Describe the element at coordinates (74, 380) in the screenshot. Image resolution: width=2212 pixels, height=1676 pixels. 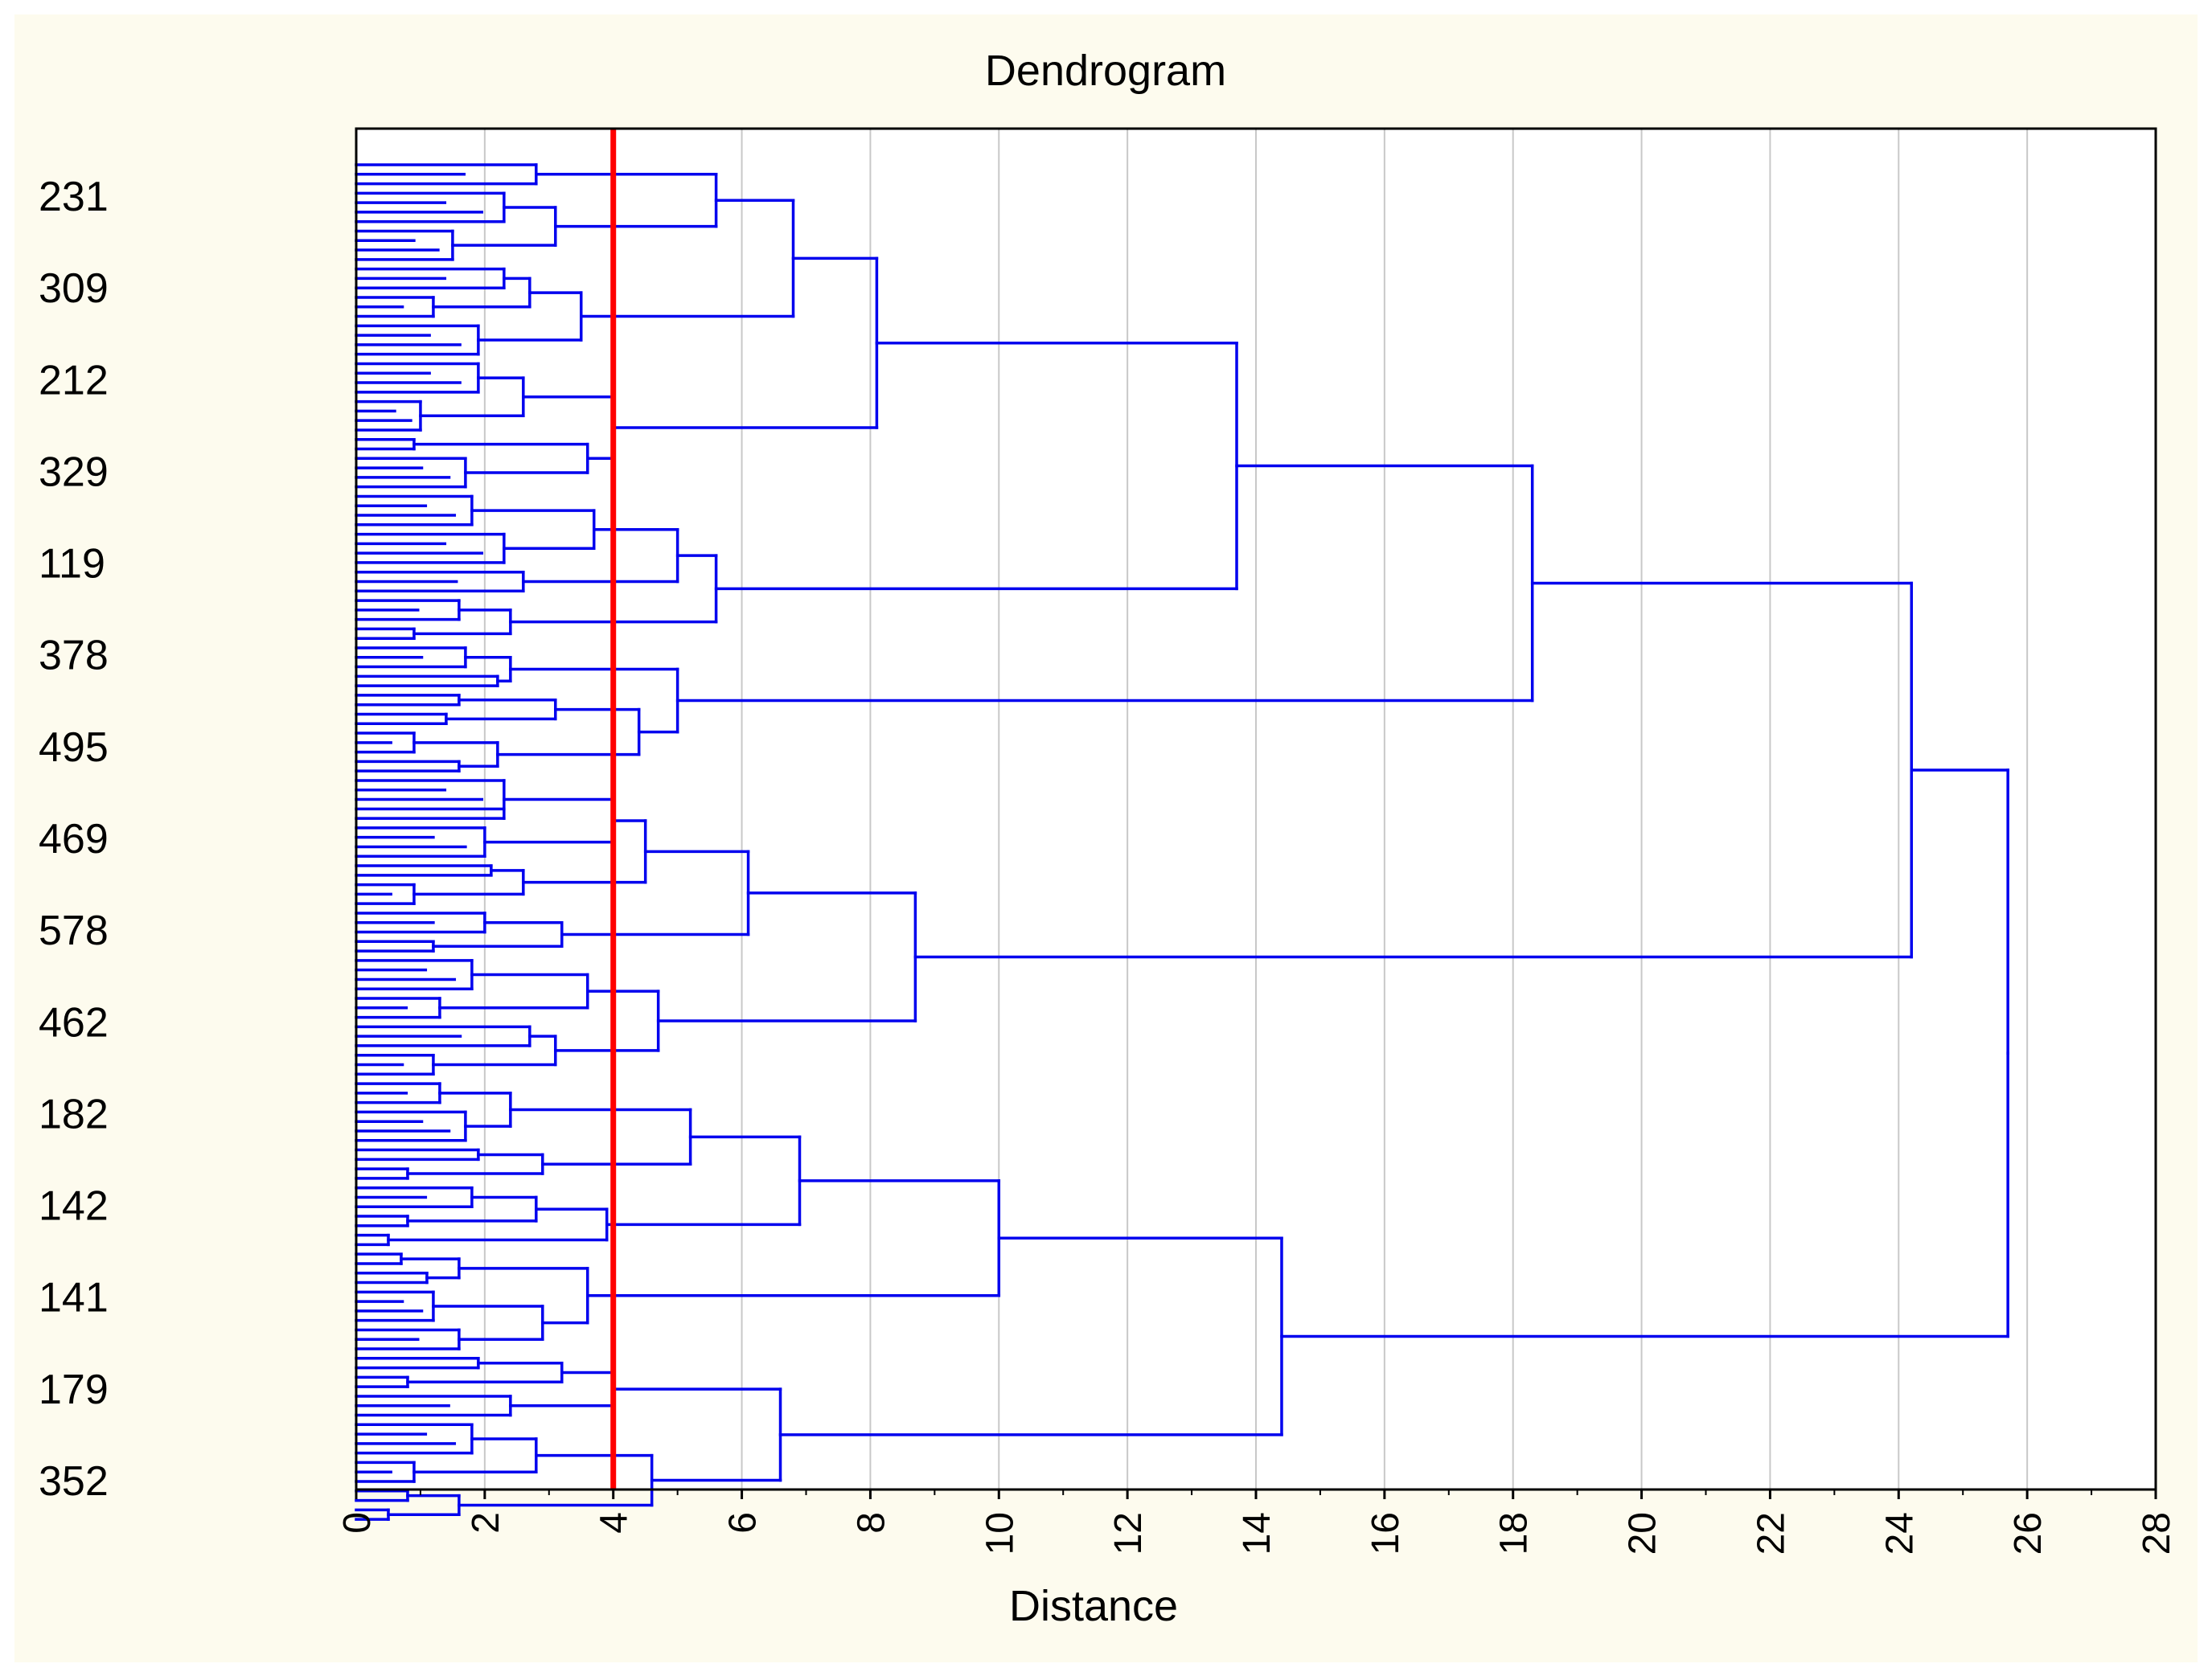
I see `leaf-label: 212` at that location.